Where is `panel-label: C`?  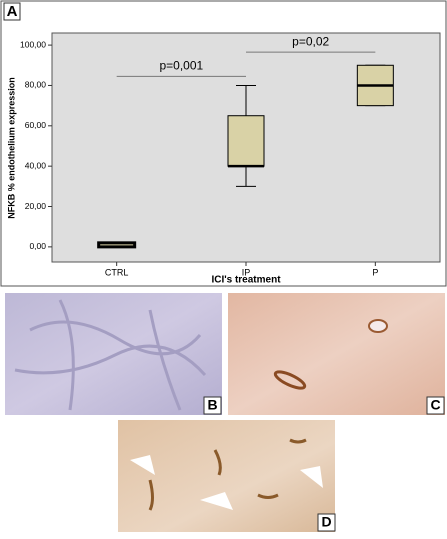 panel-label: C is located at coordinates (435, 405).